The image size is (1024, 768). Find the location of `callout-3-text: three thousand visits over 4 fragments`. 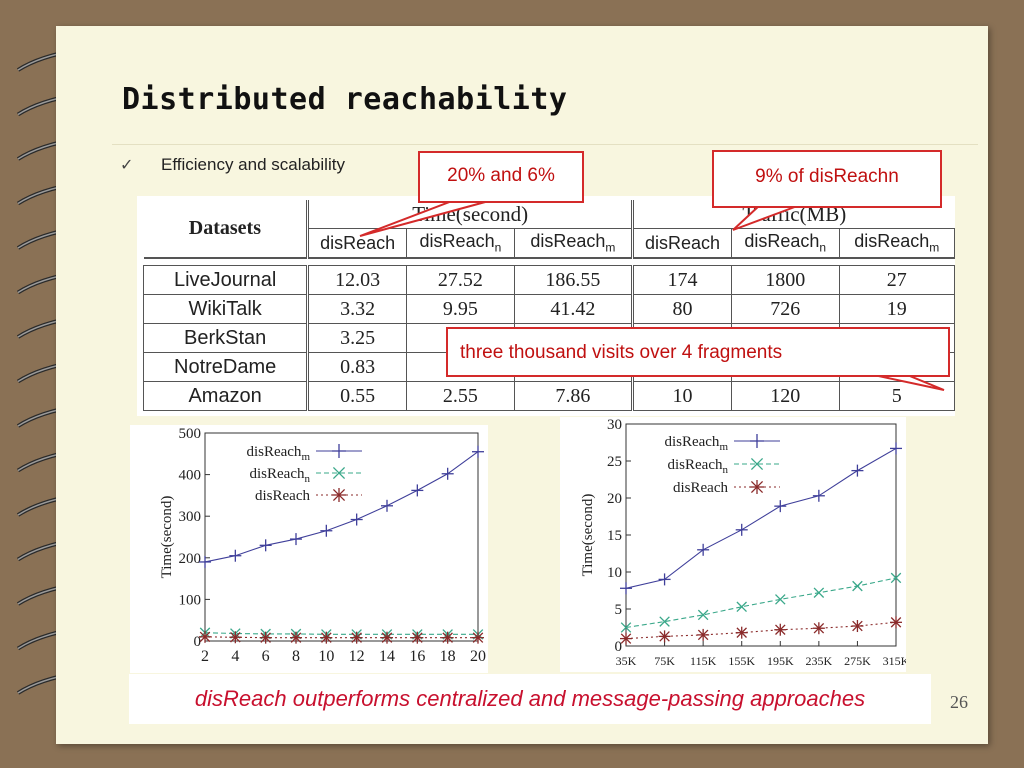

callout-3-text: three thousand visits over 4 fragments is located at coordinates (621, 352).